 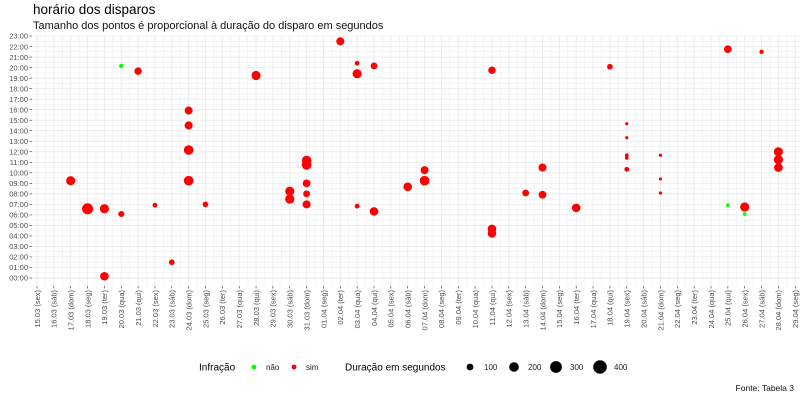 I want to click on x-tick-label: 19.04 (sex), so click(x=627, y=309).